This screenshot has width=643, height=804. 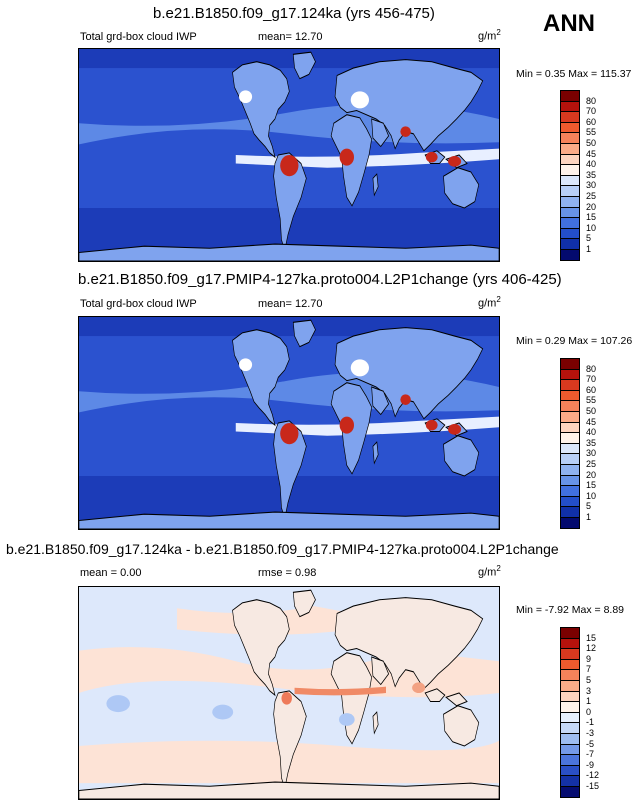 What do you see at coordinates (570, 610) in the screenshot?
I see `panel-3-minmax: Min = -7.92 Max = 8.89` at bounding box center [570, 610].